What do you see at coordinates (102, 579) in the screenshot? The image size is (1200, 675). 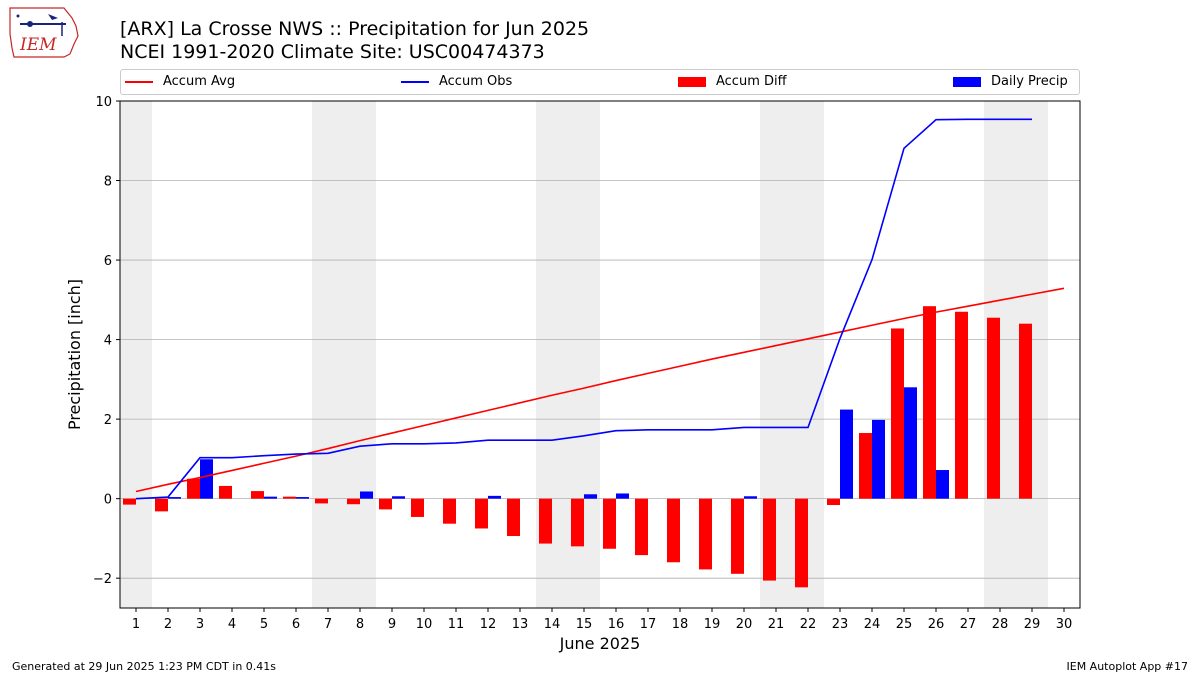 I see `y-tick-label--2: −2` at bounding box center [102, 579].